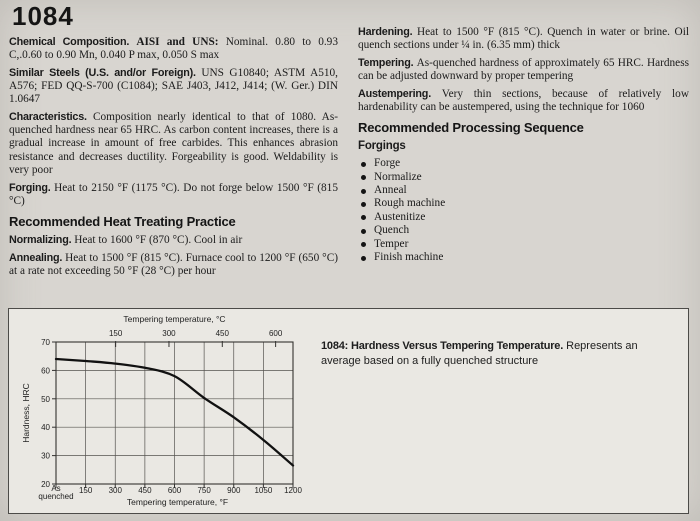 This screenshot has height=521, width=700. What do you see at coordinates (523, 203) in the screenshot?
I see `sequence-item: Rough machine` at bounding box center [523, 203].